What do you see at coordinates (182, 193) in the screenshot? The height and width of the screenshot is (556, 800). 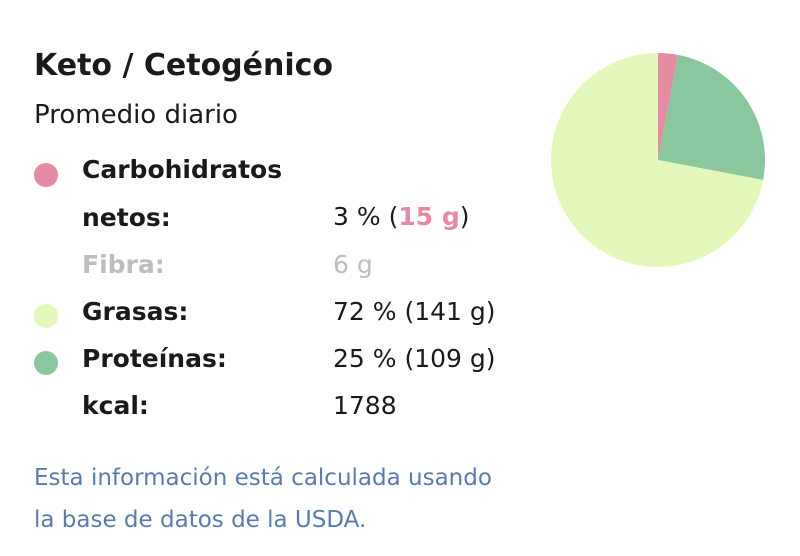 I see `row-label: Carbohidratos netos:` at bounding box center [182, 193].